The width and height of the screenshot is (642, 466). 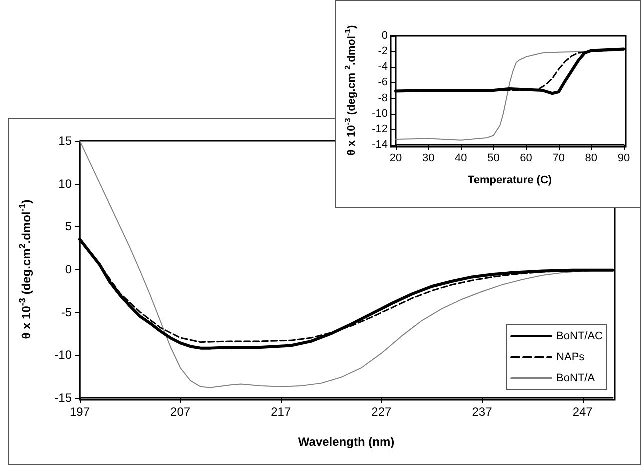 What do you see at coordinates (510, 95) in the screenshot?
I see `line-series` at bounding box center [510, 95].